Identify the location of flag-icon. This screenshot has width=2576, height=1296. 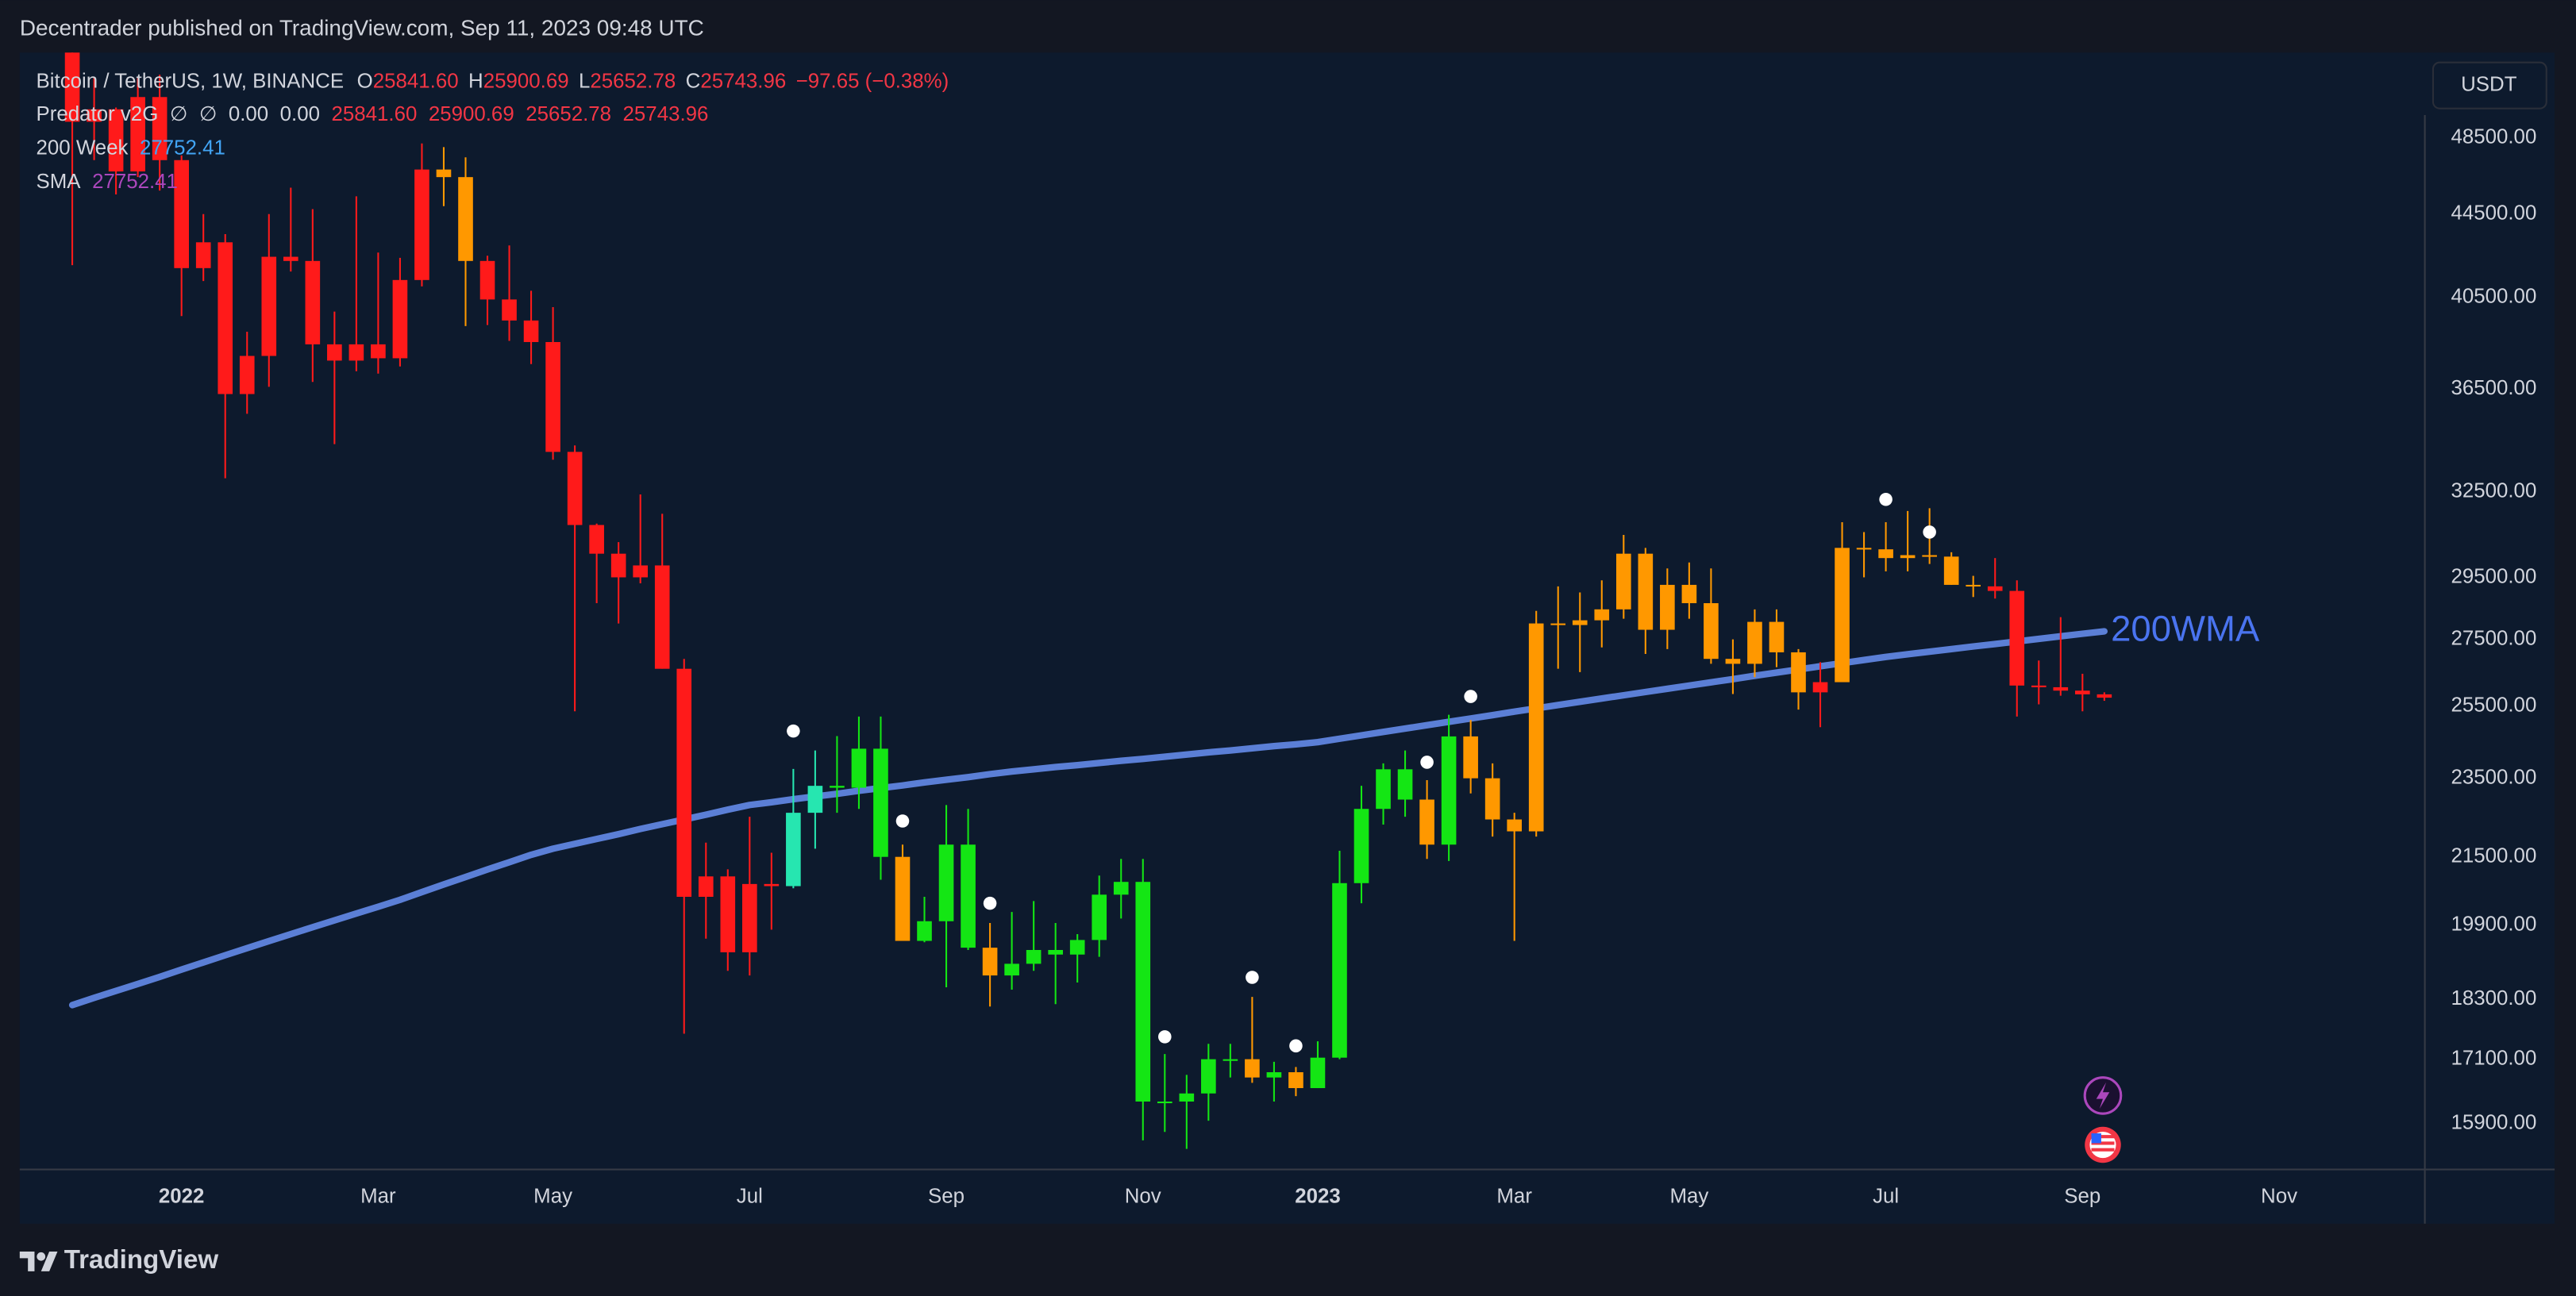
(2103, 1144).